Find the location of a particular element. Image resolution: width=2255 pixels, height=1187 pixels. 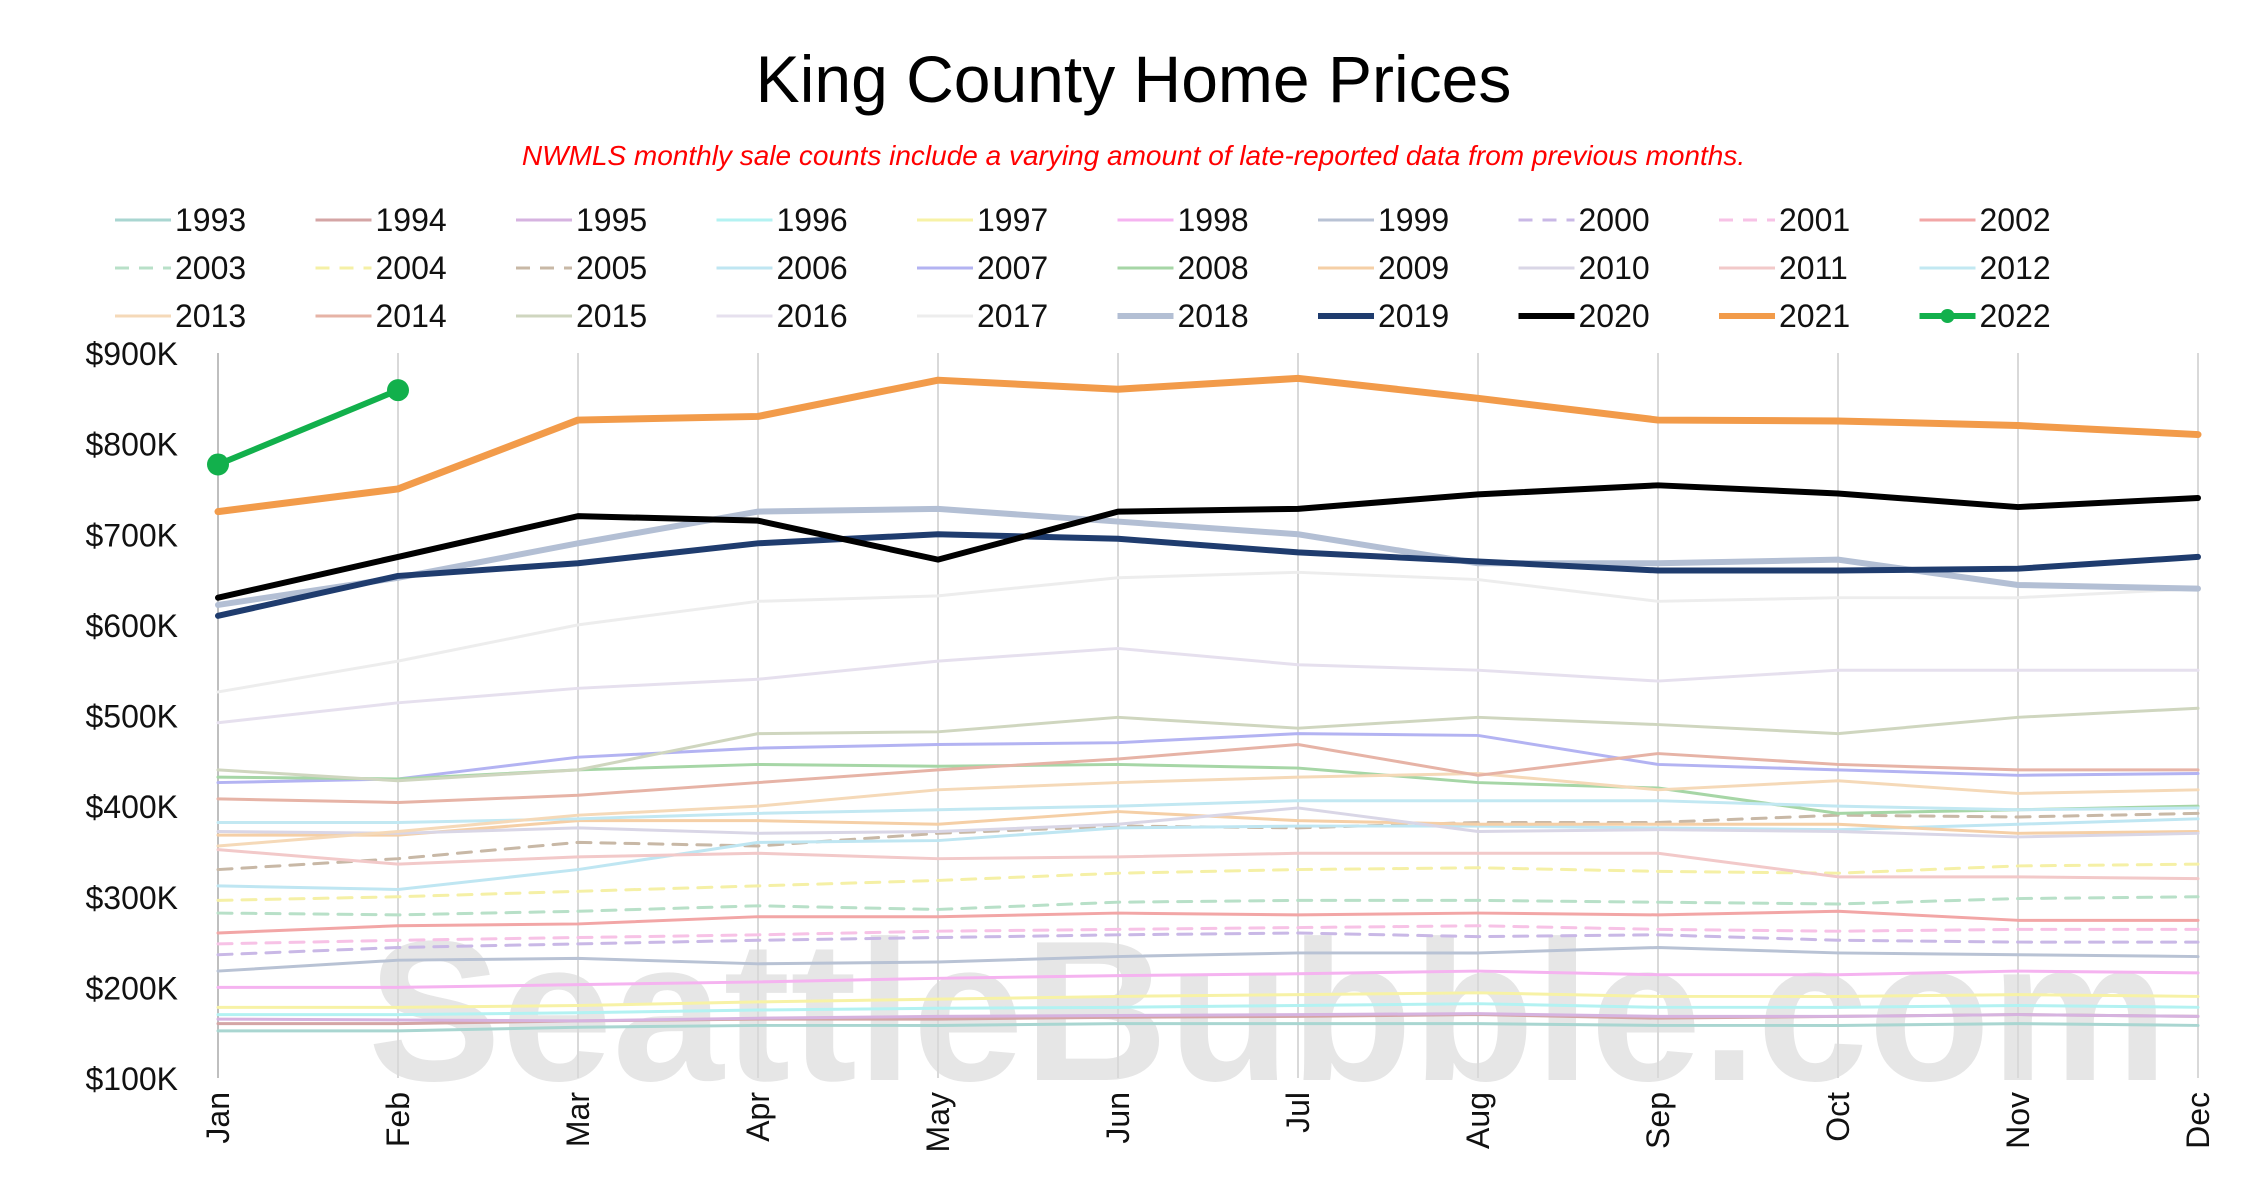

legend-label: 2011 is located at coordinates (1813, 268).